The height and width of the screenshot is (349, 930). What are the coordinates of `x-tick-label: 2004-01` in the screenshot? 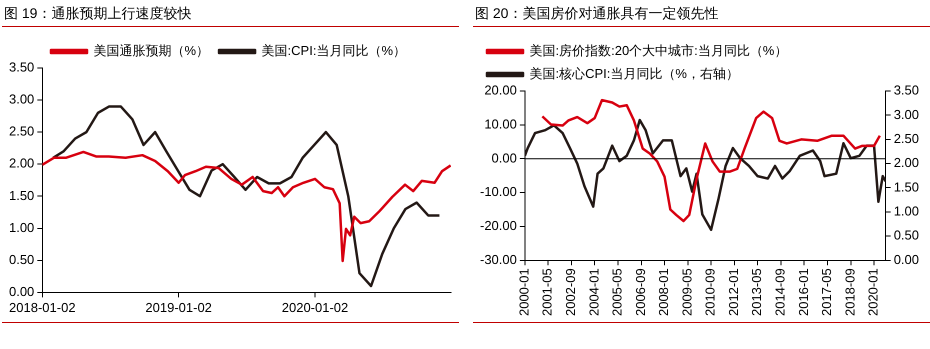 It's located at (594, 292).